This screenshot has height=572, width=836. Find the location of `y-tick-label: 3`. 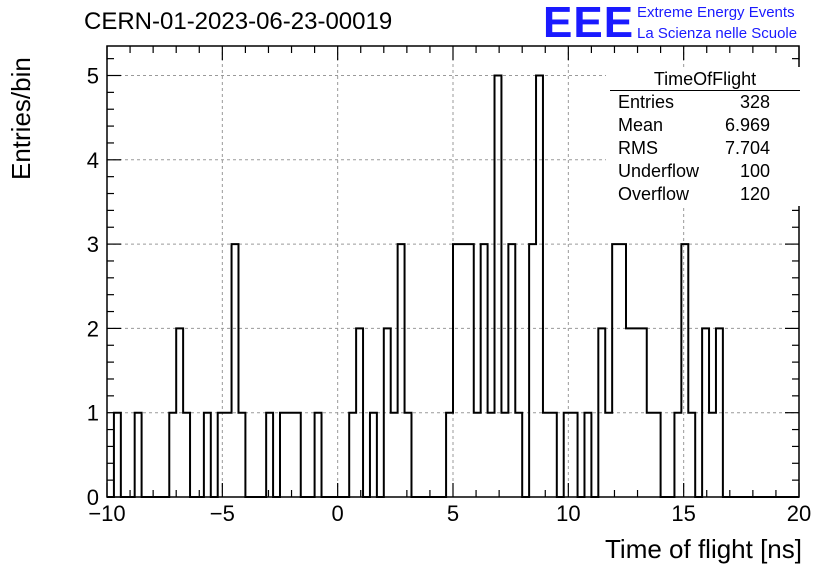

y-tick-label: 3 is located at coordinates (93, 244).